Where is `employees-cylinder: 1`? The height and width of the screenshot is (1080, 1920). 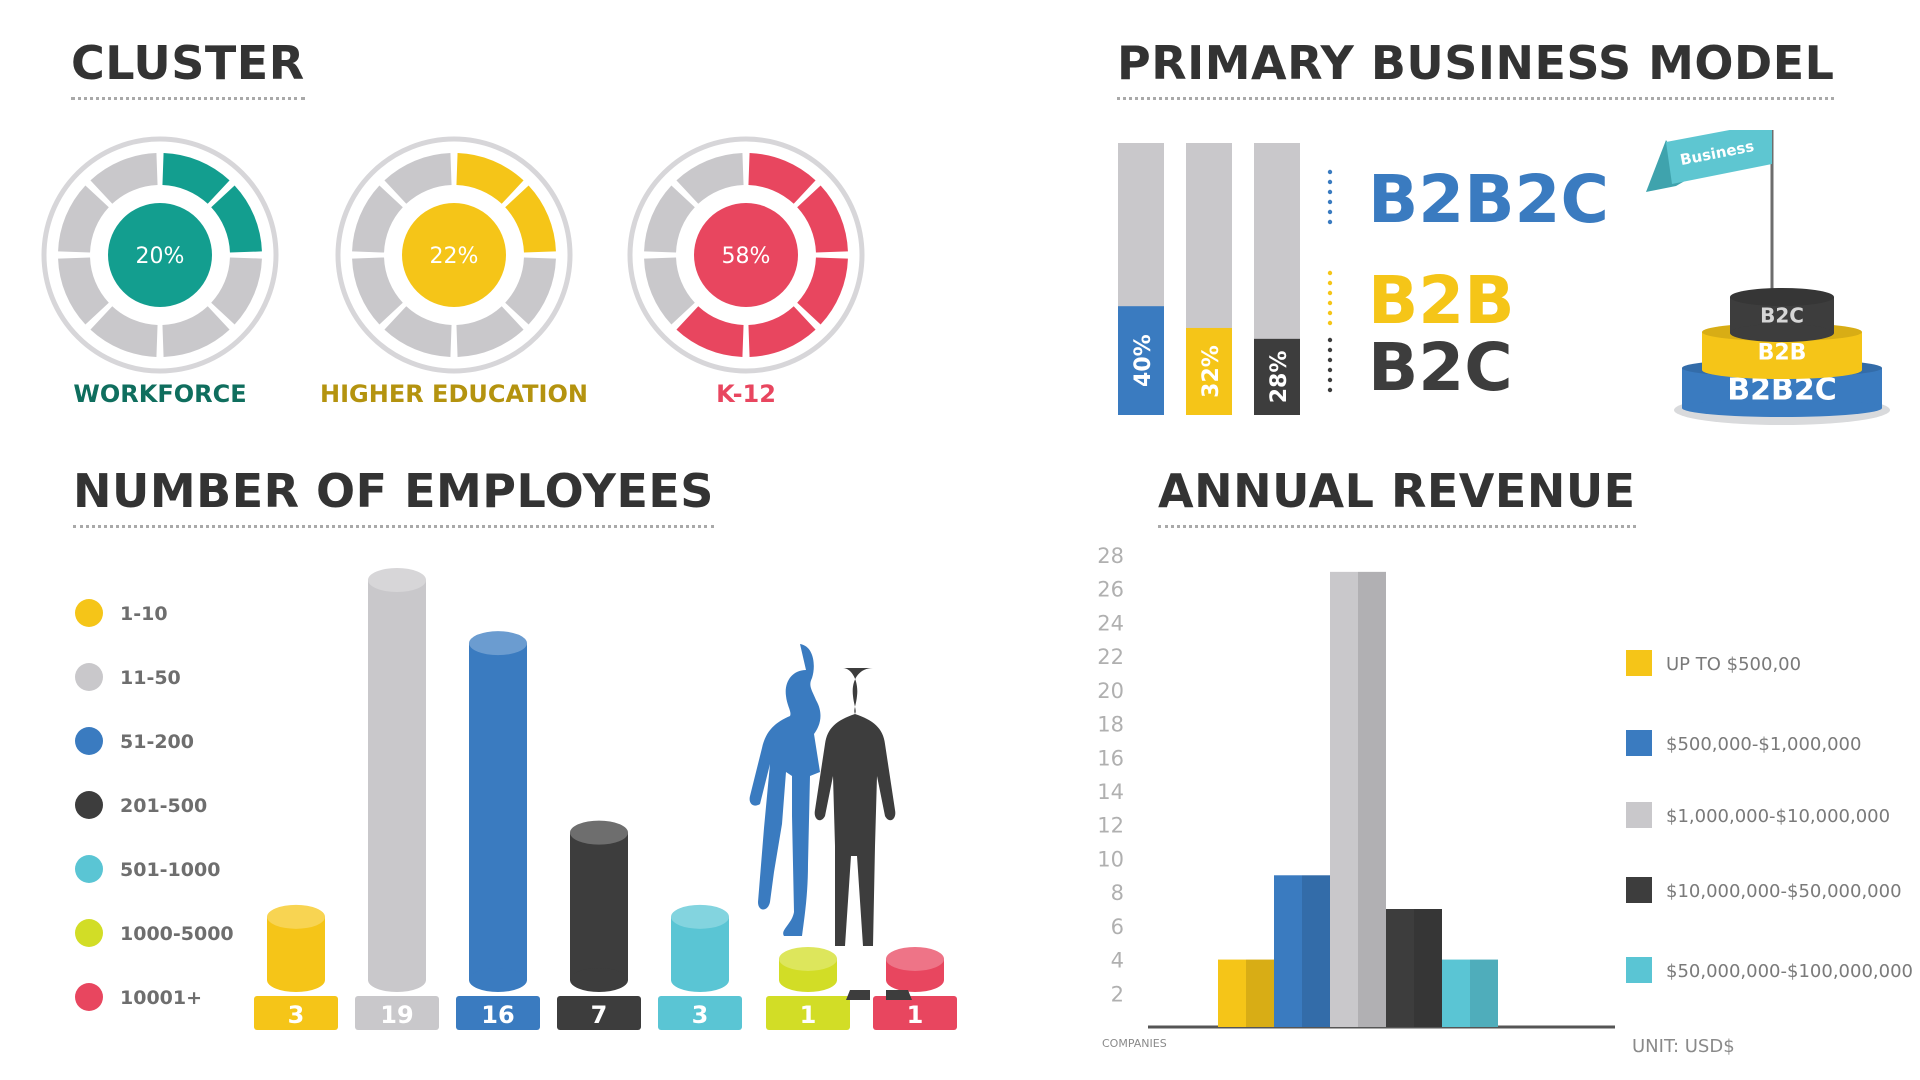 employees-cylinder: 1 is located at coordinates (808, 988).